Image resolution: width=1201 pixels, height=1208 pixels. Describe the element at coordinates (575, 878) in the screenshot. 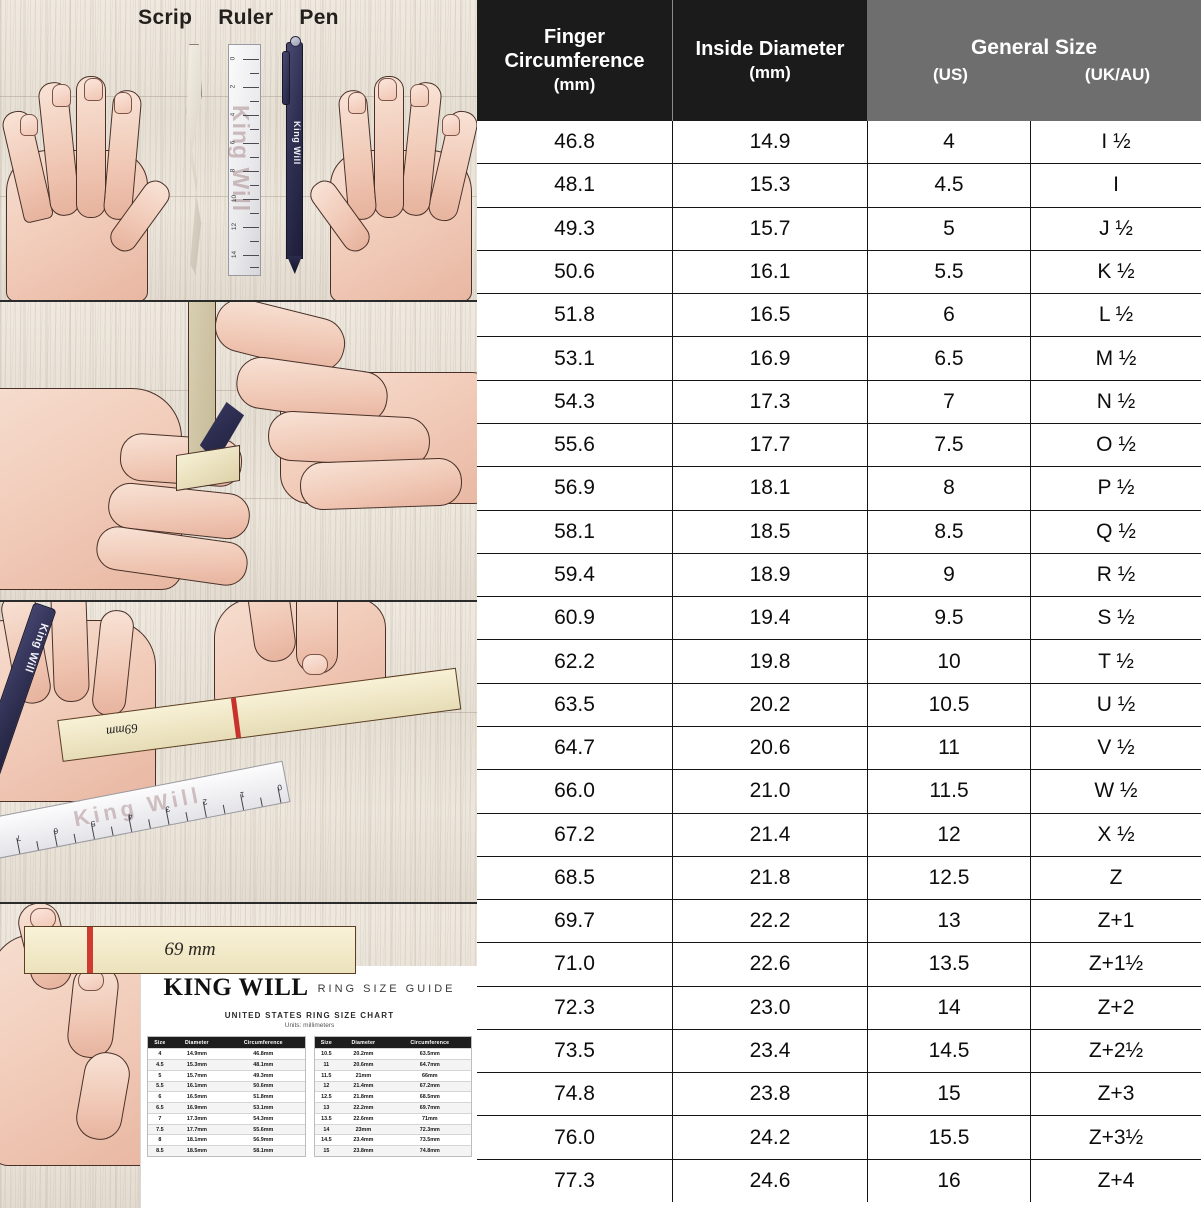

I see `cell-circumference: 68.5` at that location.